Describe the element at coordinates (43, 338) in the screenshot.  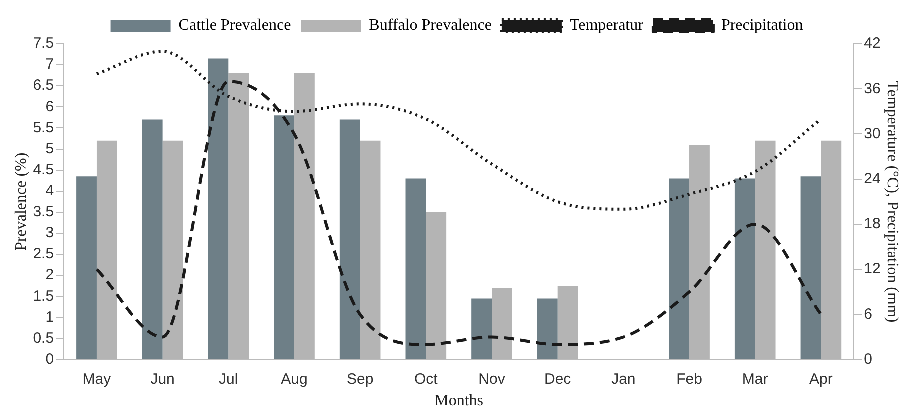
I see `y-tick-label: 0.5` at that location.